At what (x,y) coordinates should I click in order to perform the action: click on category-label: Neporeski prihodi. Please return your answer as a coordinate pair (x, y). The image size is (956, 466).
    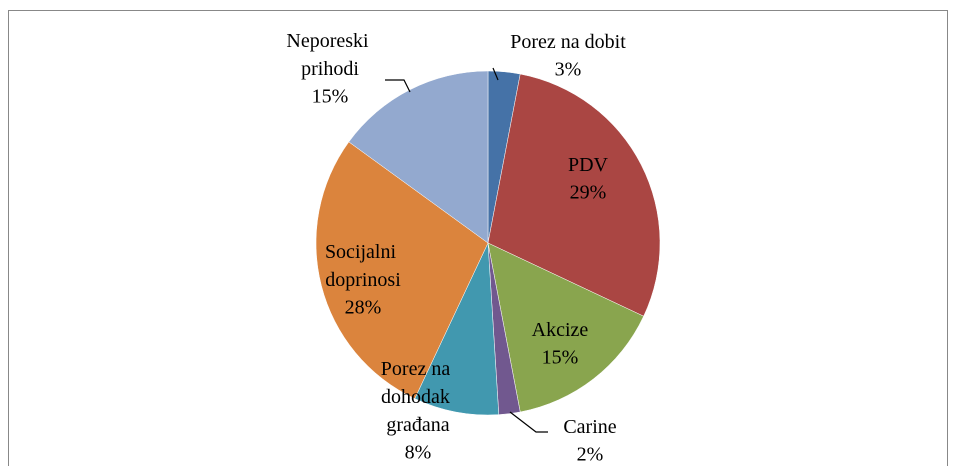
    Looking at the image, I should click on (329, 55).